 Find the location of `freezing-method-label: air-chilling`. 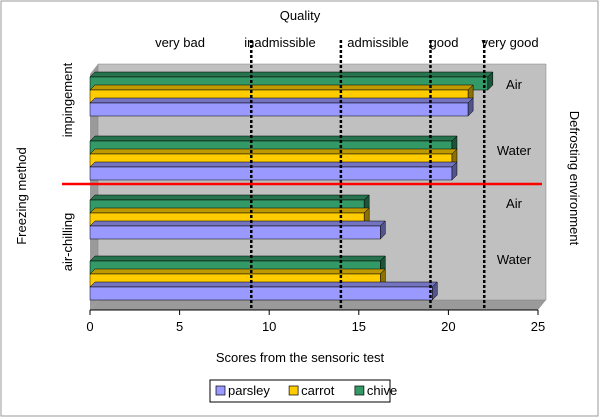

freezing-method-label: air-chilling is located at coordinates (67, 242).